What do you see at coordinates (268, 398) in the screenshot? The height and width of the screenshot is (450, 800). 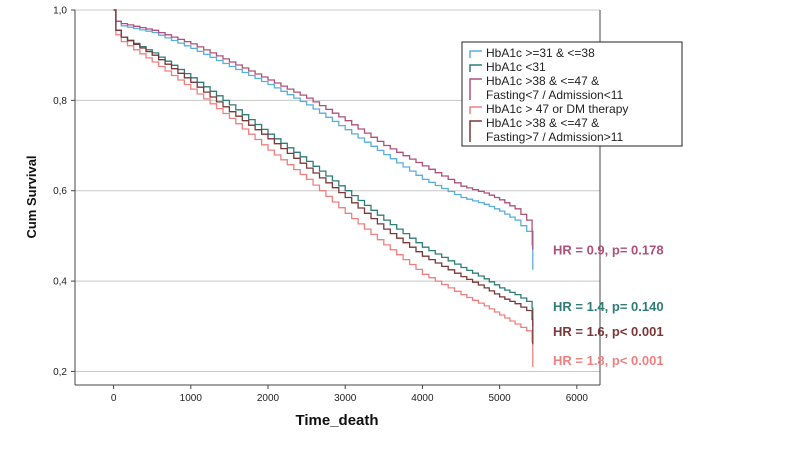 I see `x-tick-label: 2000` at bounding box center [268, 398].